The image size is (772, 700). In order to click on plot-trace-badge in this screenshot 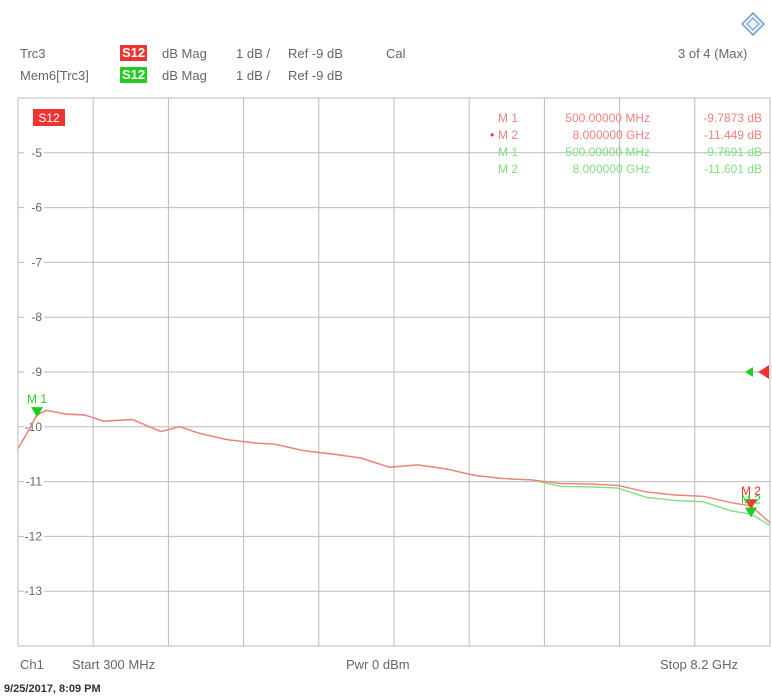, I will do `click(49, 117)`.